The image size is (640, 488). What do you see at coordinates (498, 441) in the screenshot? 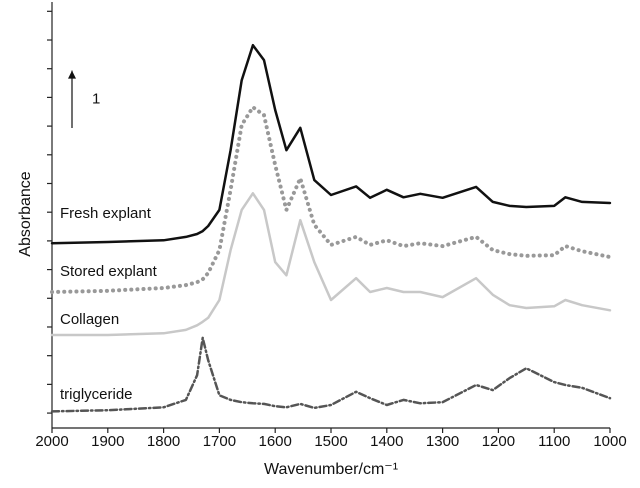
I see `x-tick-label: 1200` at bounding box center [498, 441].